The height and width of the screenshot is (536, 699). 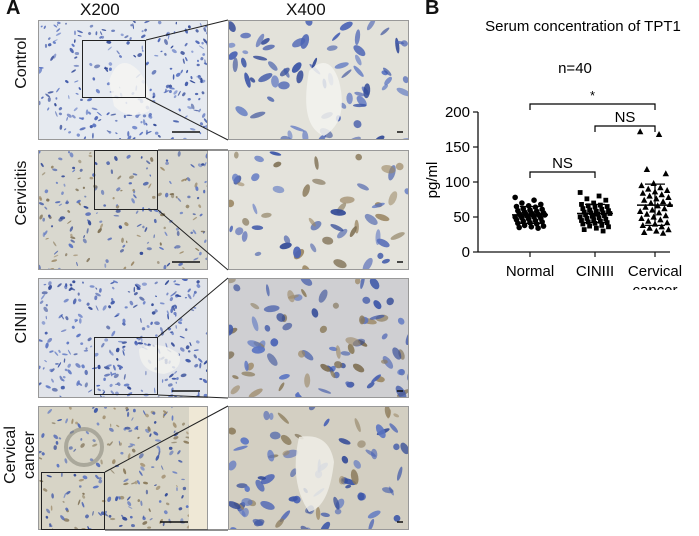 What do you see at coordinates (114, 69) in the screenshot?
I see `zoom-box-control` at bounding box center [114, 69].